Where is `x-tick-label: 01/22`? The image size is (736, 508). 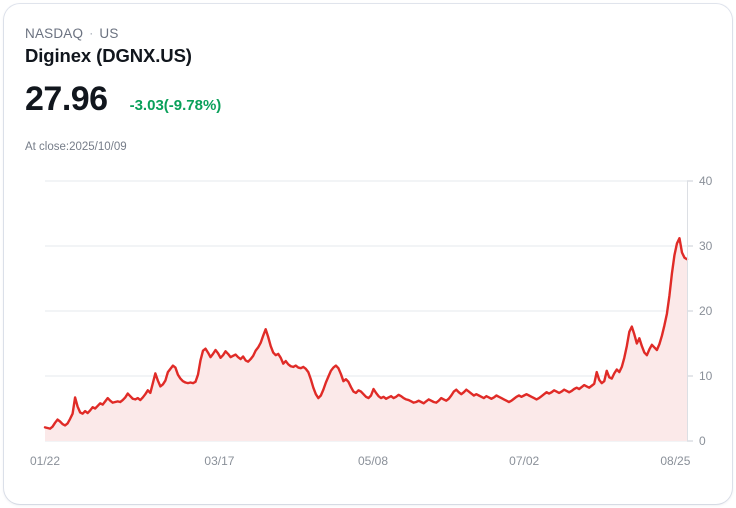 x-tick-label: 01/22 is located at coordinates (45, 461).